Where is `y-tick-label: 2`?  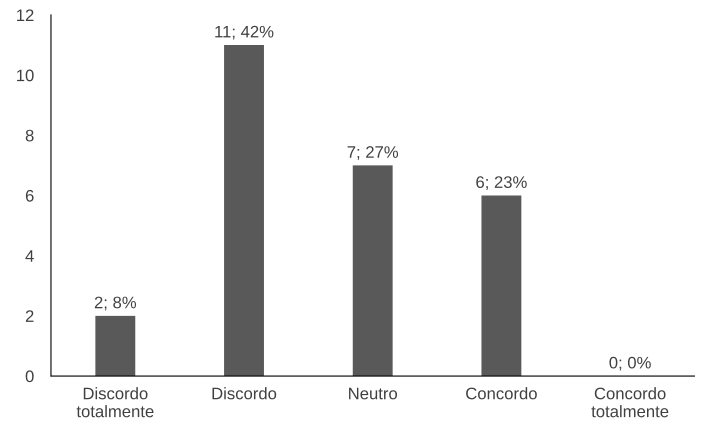
y-tick-label: 2 is located at coordinates (30, 316).